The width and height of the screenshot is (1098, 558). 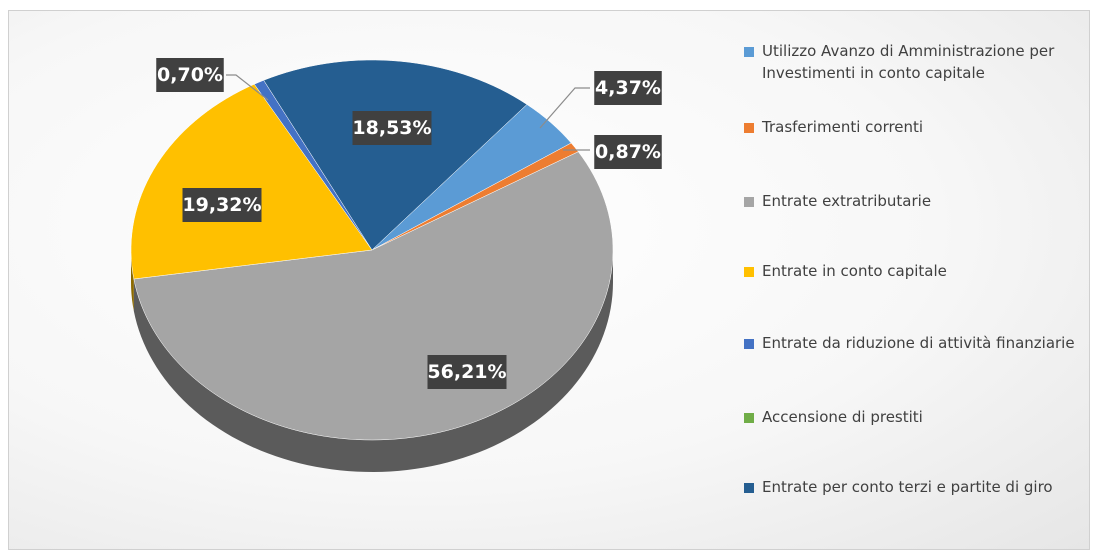 I want to click on data-label: 56,21%, so click(x=466, y=372).